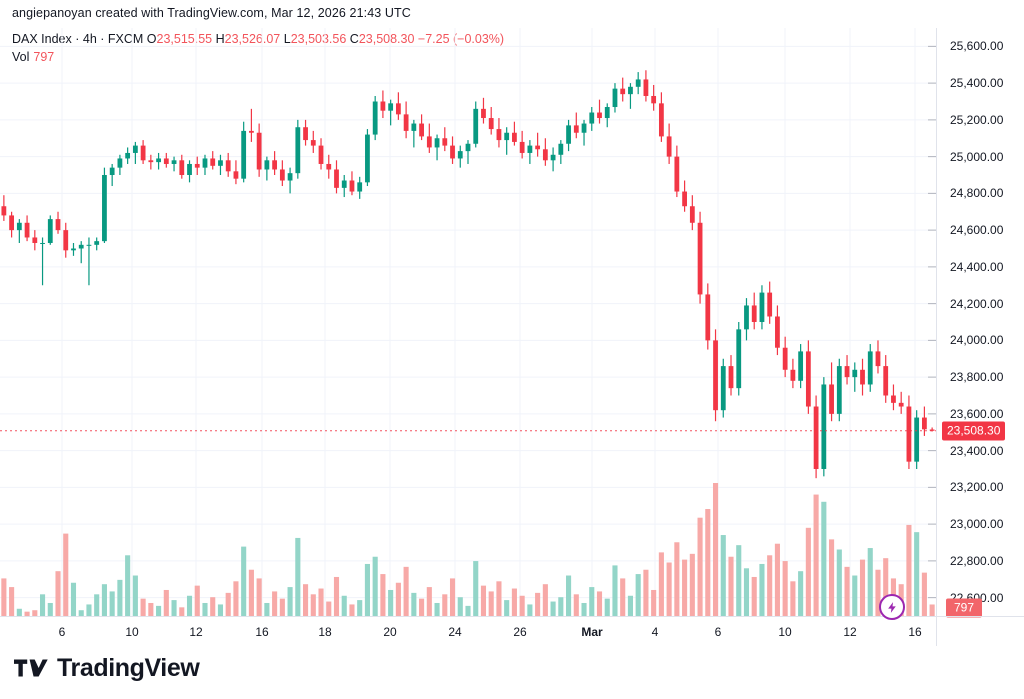 The width and height of the screenshot is (1024, 699). What do you see at coordinates (964, 608) in the screenshot?
I see `volume-badge: 797` at bounding box center [964, 608].